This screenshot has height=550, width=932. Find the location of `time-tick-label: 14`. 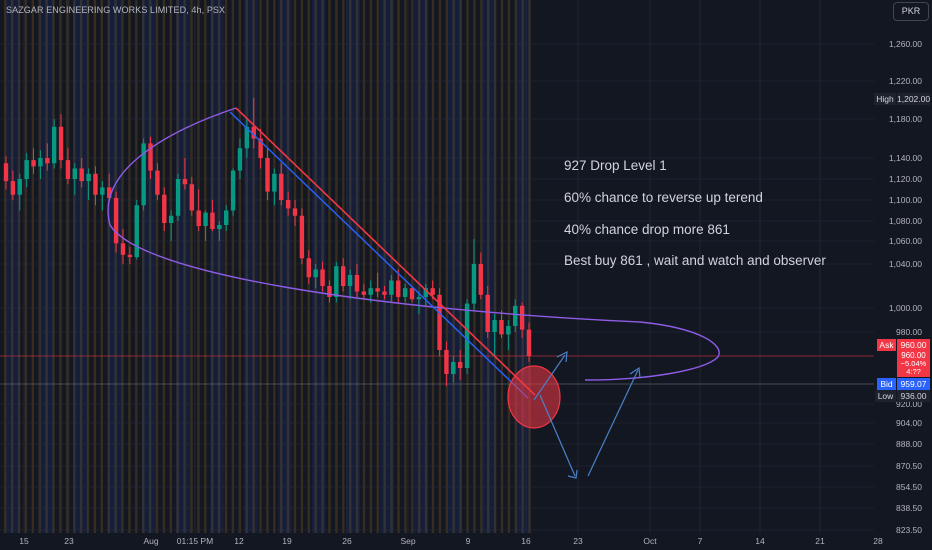

time-tick-label: 14 is located at coordinates (760, 541).